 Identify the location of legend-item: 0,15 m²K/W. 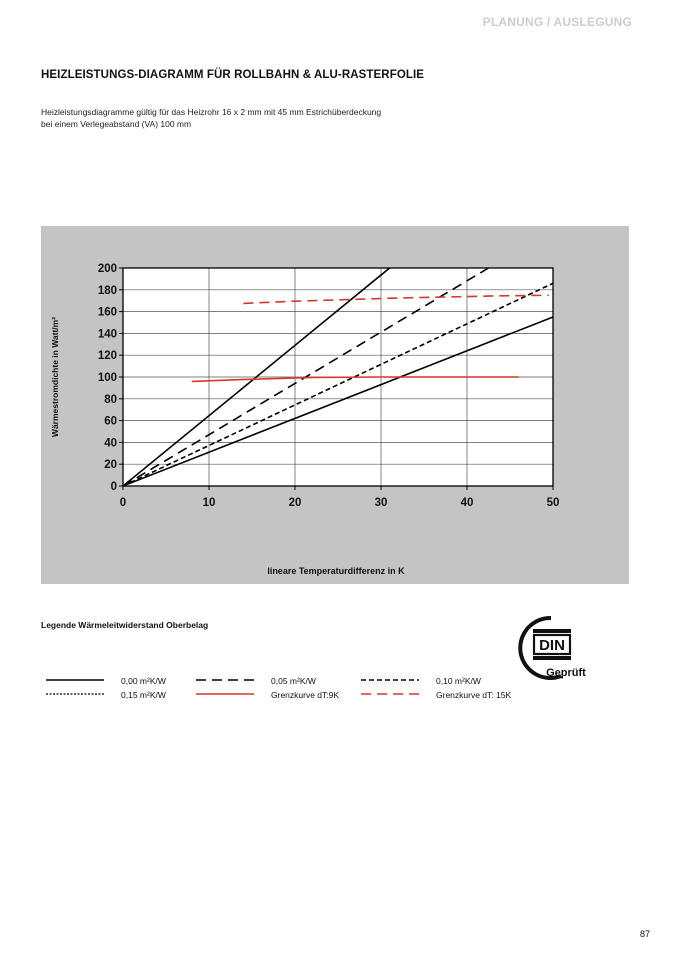
(126, 696).